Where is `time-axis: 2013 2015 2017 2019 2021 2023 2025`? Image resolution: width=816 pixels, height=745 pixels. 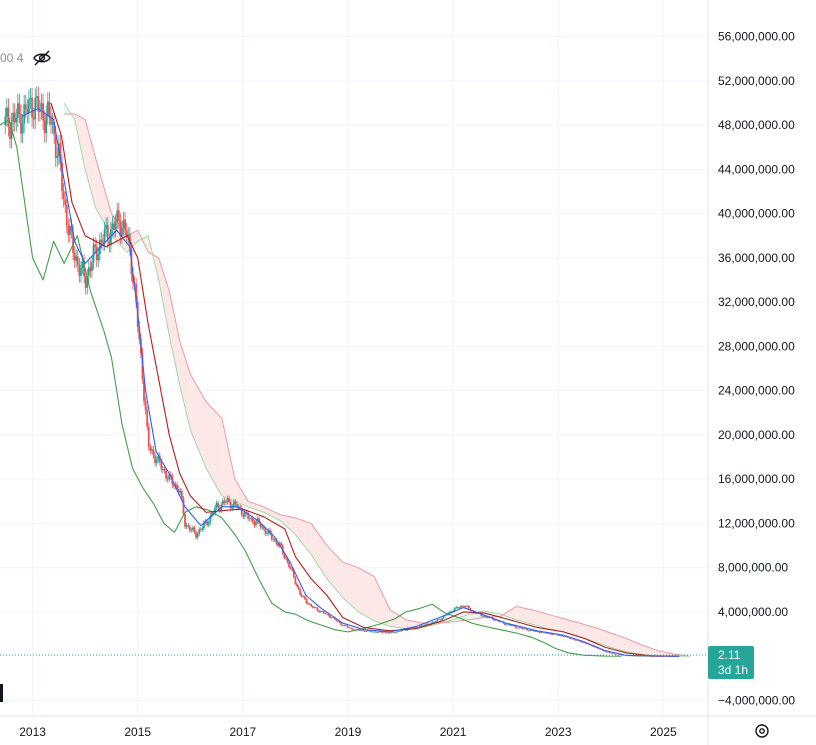
time-axis: 2013 2015 2017 2019 2021 2023 2025 is located at coordinates (348, 732).